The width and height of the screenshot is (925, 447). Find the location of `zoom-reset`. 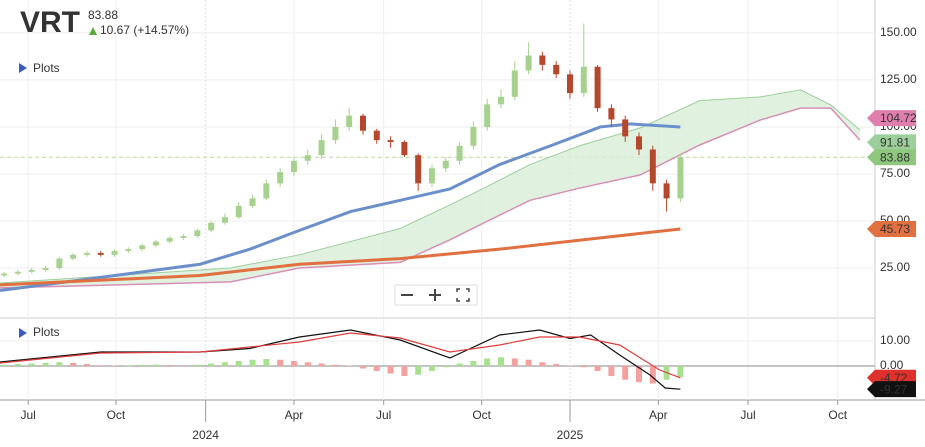

zoom-reset is located at coordinates (463, 295).